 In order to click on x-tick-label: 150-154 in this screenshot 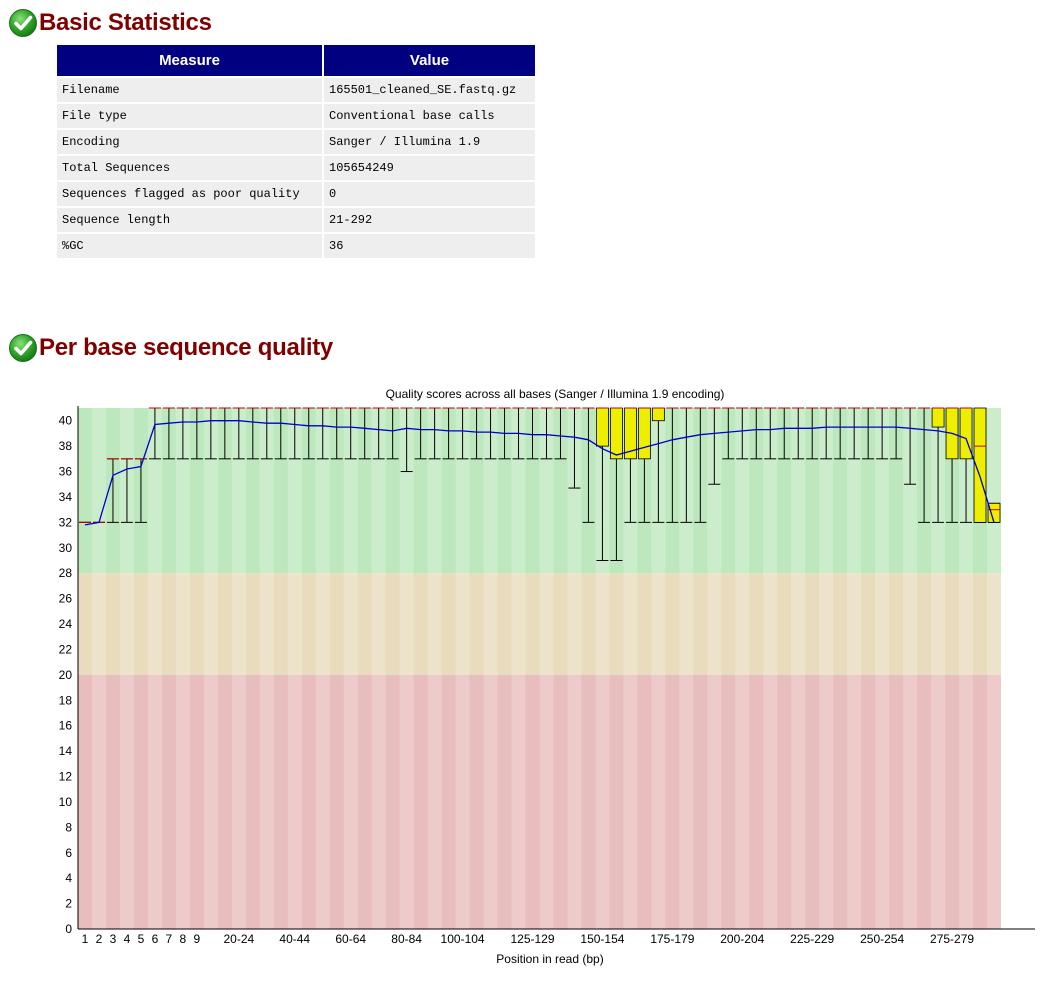, I will do `click(602, 939)`.